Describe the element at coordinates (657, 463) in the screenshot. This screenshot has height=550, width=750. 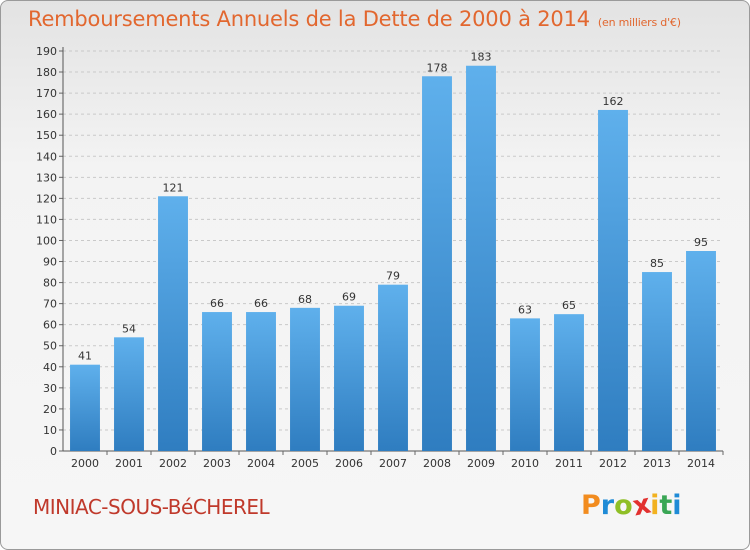
I see `x-tick-label: 2013` at that location.